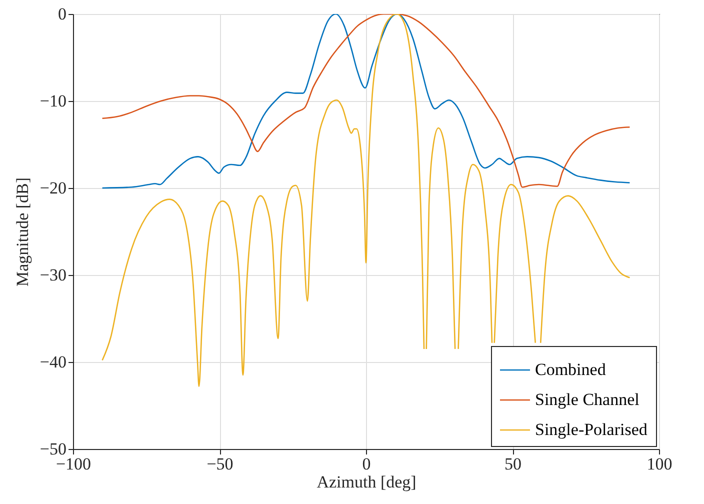 This screenshot has height=504, width=704. Describe the element at coordinates (53, 275) in the screenshot. I see `y-tick-label: −30` at that location.